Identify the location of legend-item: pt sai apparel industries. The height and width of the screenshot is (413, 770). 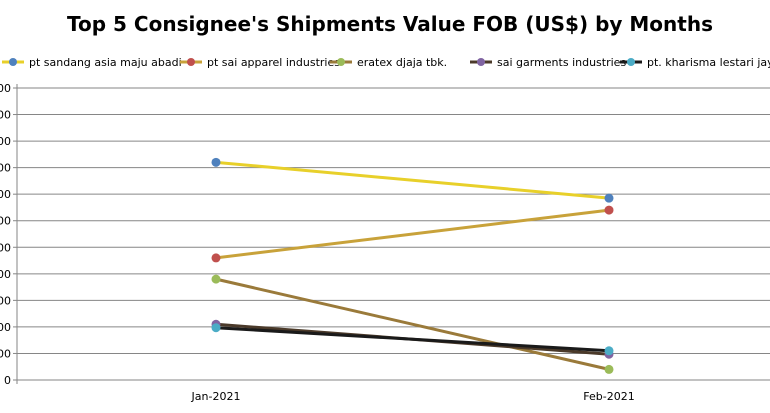
(260, 62).